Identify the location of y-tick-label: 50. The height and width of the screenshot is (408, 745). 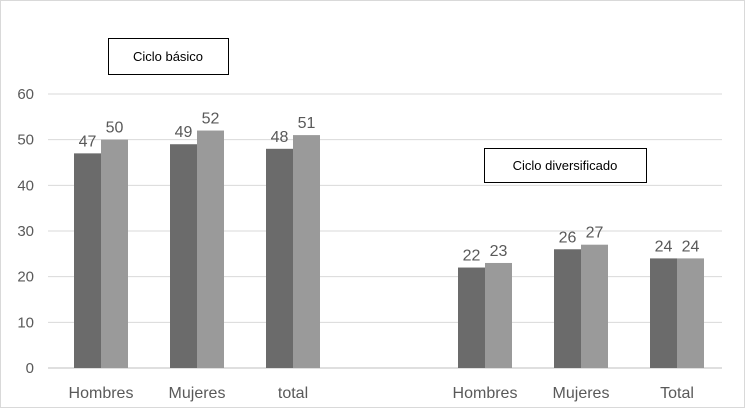
(25, 140).